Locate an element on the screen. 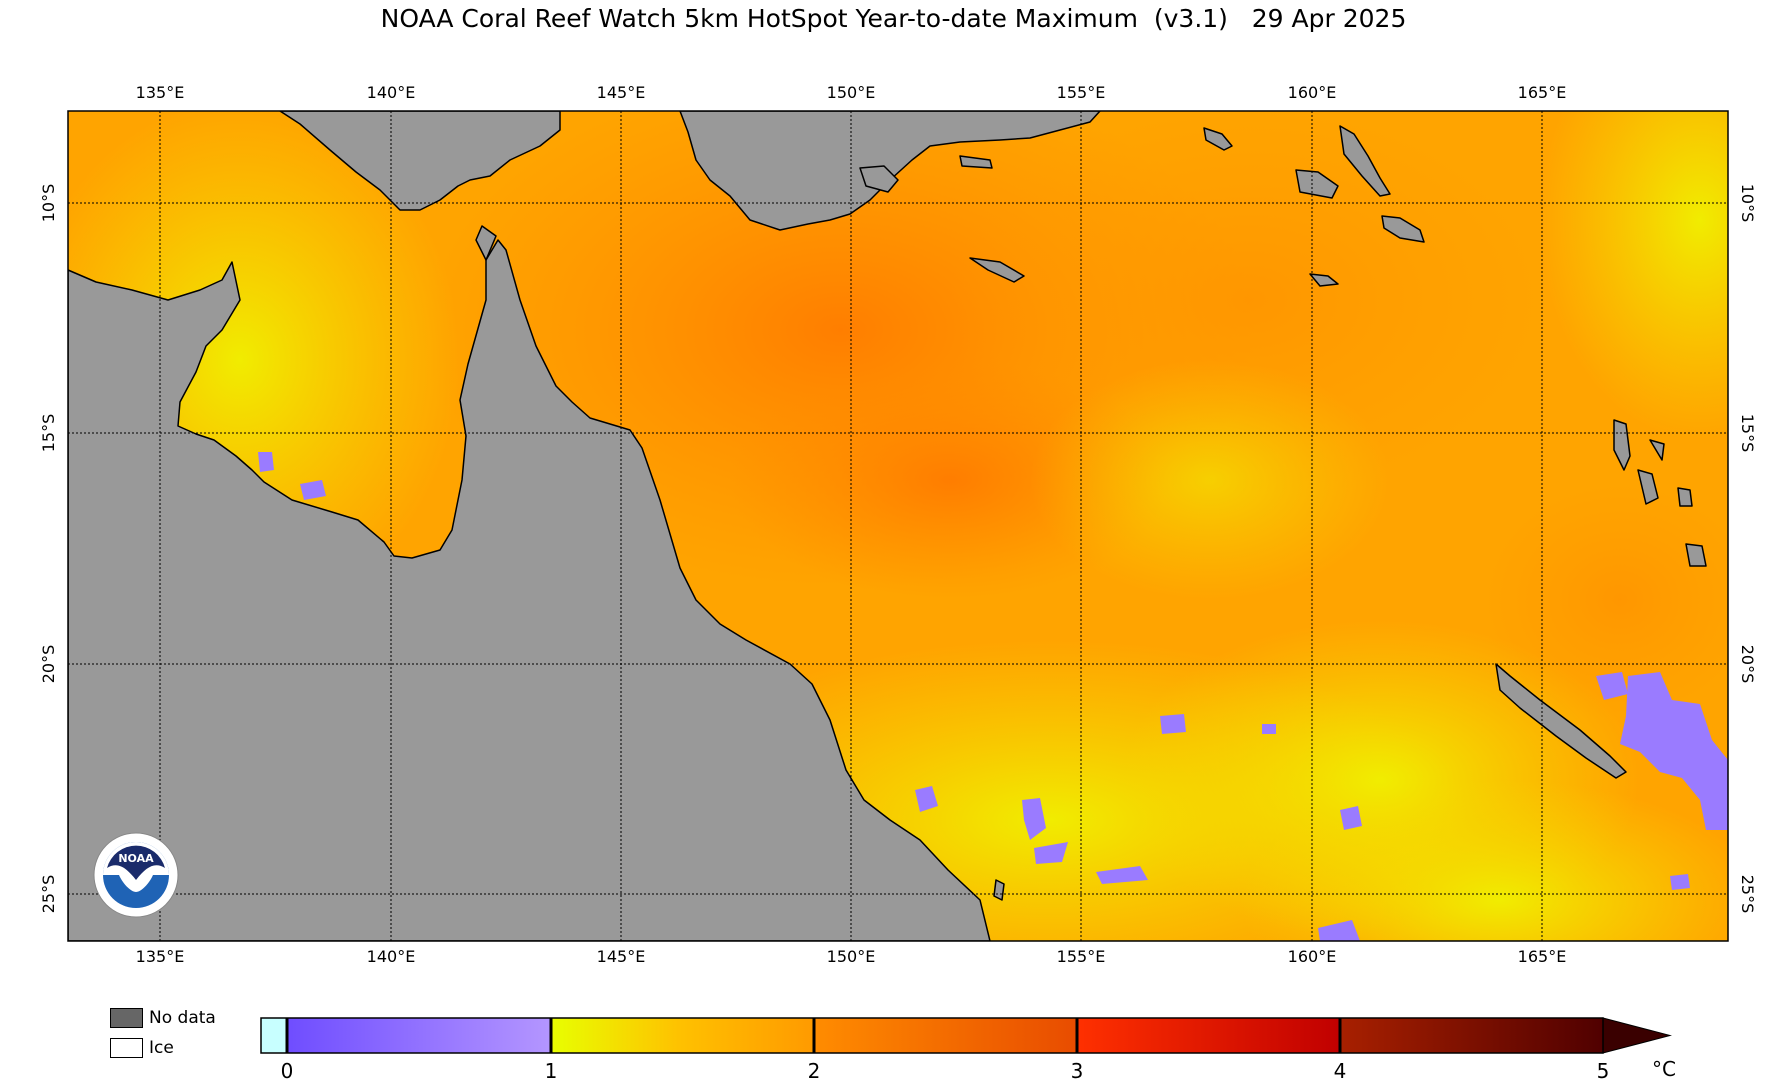  colorbar-tick-label: 2 is located at coordinates (814, 1071).